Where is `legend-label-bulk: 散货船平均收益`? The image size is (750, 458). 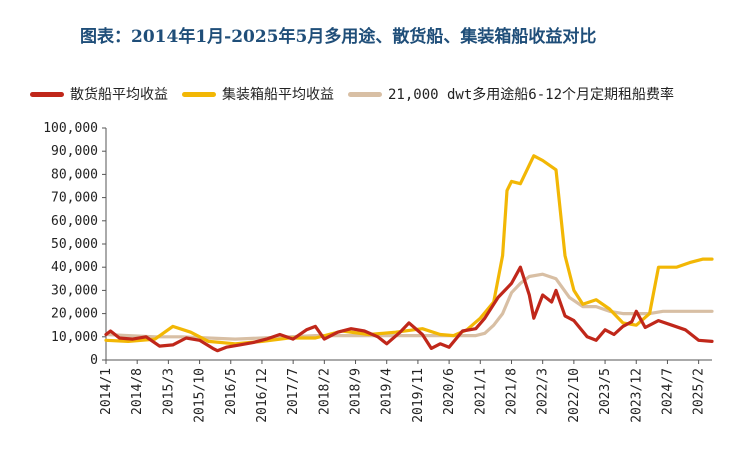 legend-label-bulk: 散货船平均收益 is located at coordinates (119, 95).